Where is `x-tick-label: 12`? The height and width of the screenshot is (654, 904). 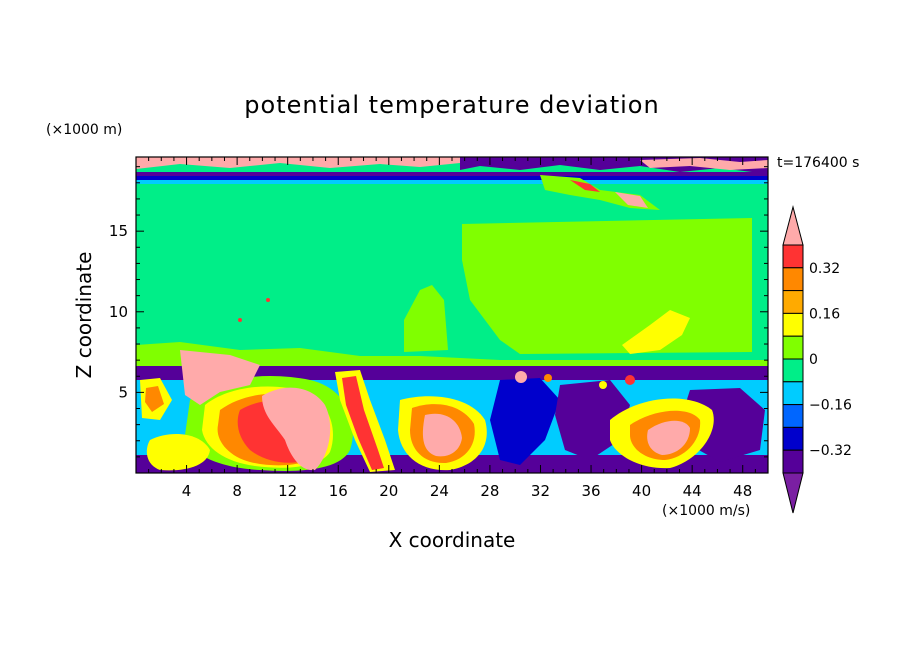
x-tick-label: 12 is located at coordinates (287, 491).